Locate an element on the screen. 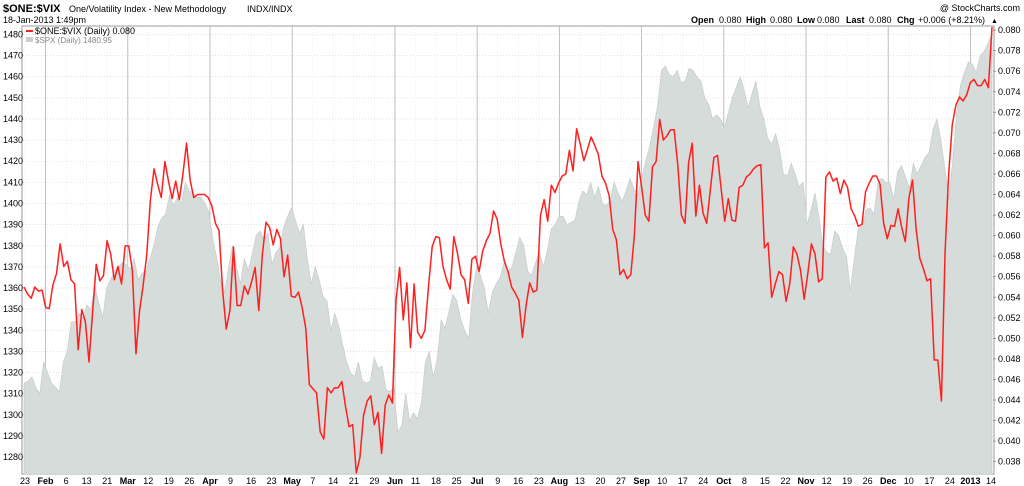  right-tick-label: 0.064 is located at coordinates (1009, 195).